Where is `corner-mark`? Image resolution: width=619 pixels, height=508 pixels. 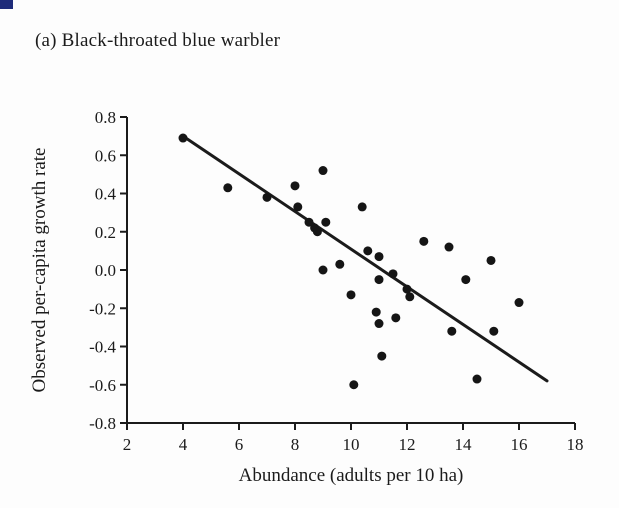 corner-mark is located at coordinates (6, 4).